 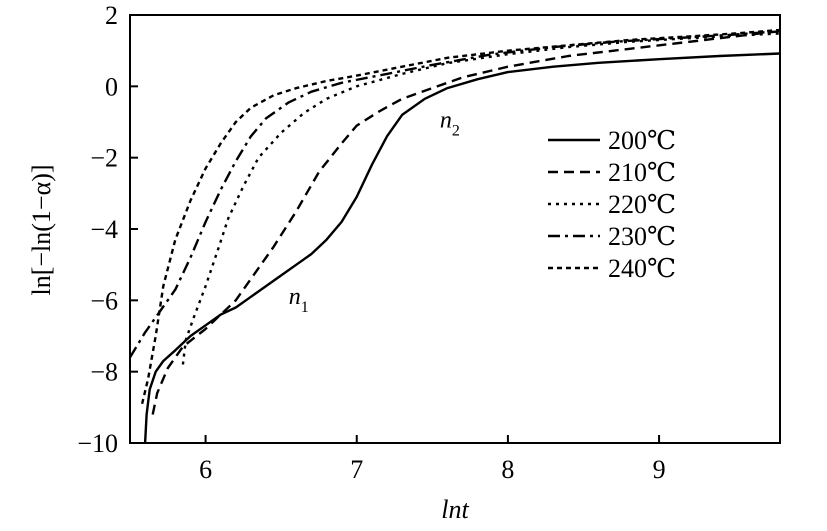 I want to click on y-tick-label: 0, so click(x=111, y=86).